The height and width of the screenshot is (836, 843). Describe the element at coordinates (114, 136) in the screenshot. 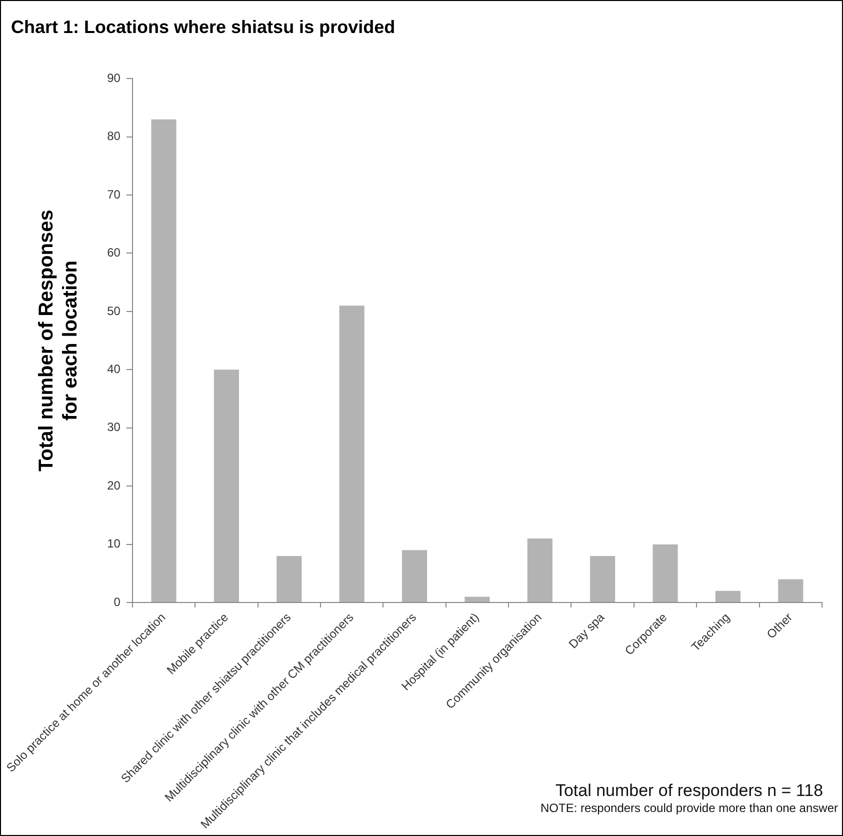

I see `y-tick-label: 80` at that location.